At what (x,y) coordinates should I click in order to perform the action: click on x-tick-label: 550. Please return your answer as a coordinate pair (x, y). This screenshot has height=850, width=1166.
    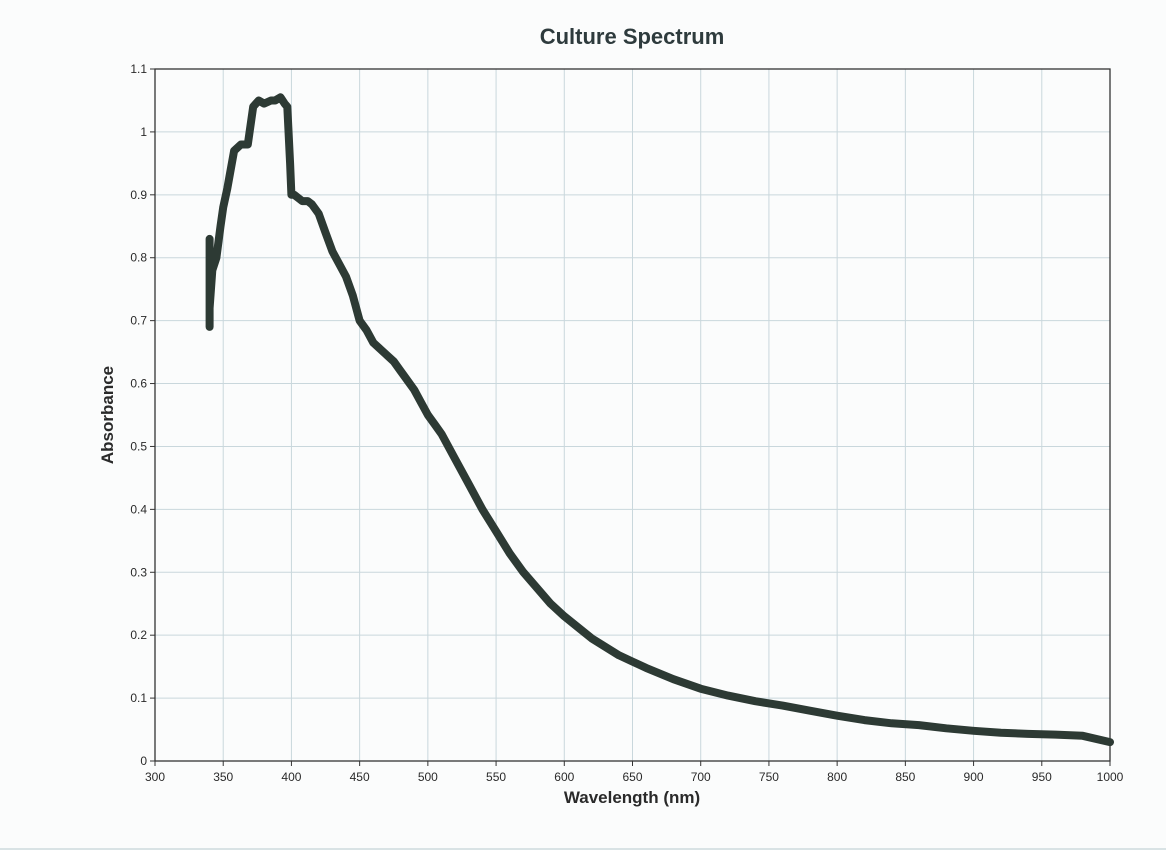
    Looking at the image, I should click on (496, 777).